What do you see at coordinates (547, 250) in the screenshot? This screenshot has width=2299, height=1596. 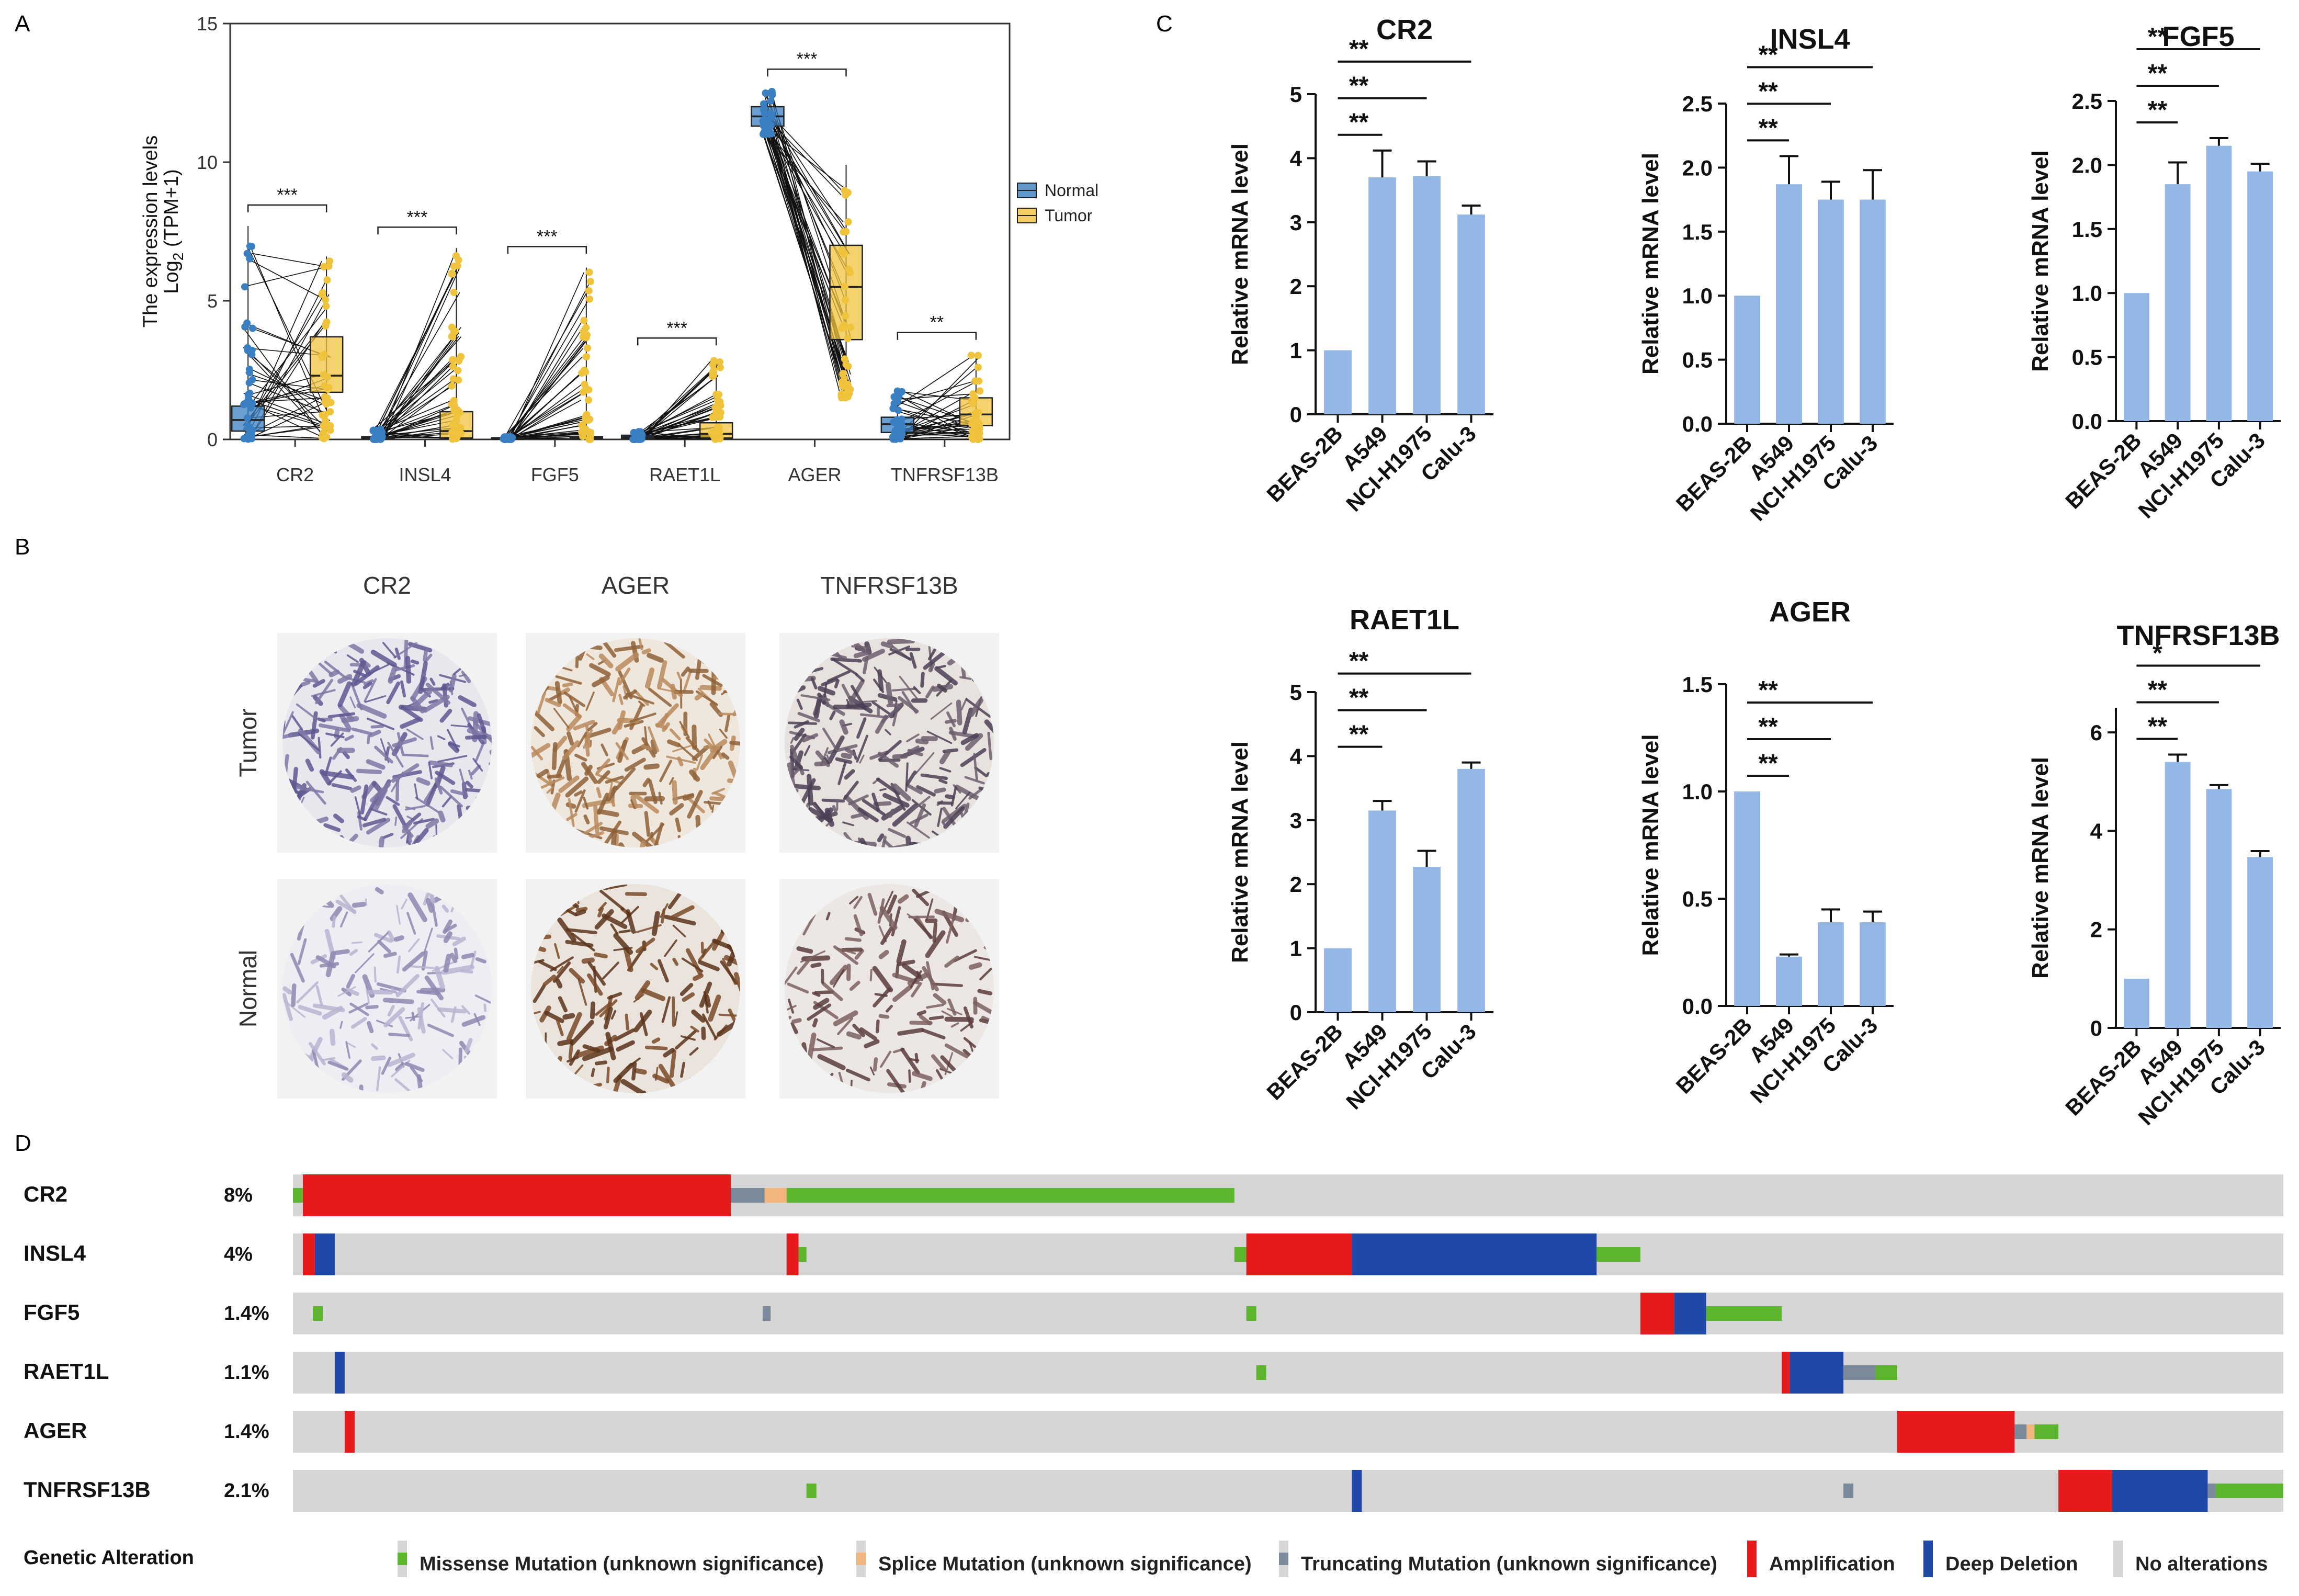 I see `significance-bracket` at bounding box center [547, 250].